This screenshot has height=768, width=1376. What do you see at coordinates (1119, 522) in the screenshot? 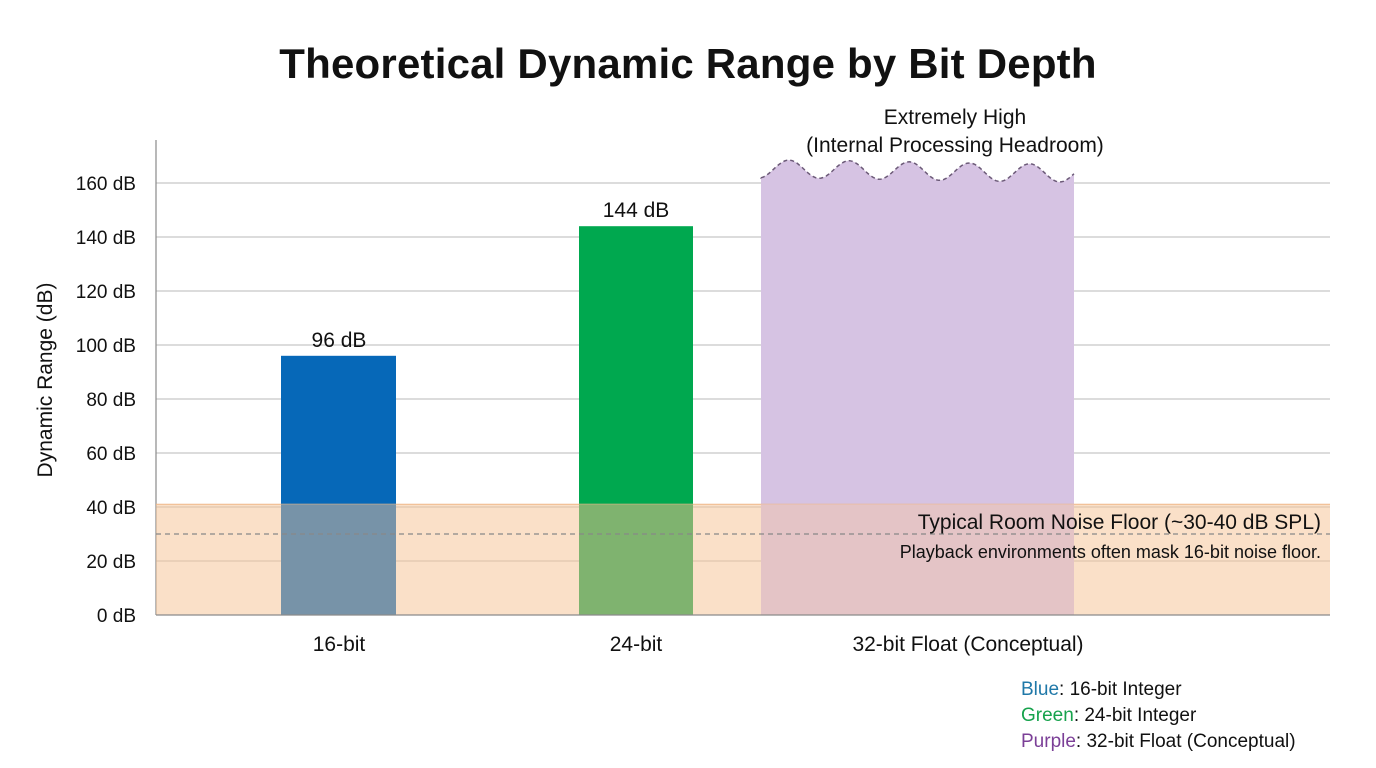
I see `noise-floor-label: Typical Room Noise Floor (~30-40 dB SPL)` at bounding box center [1119, 522].